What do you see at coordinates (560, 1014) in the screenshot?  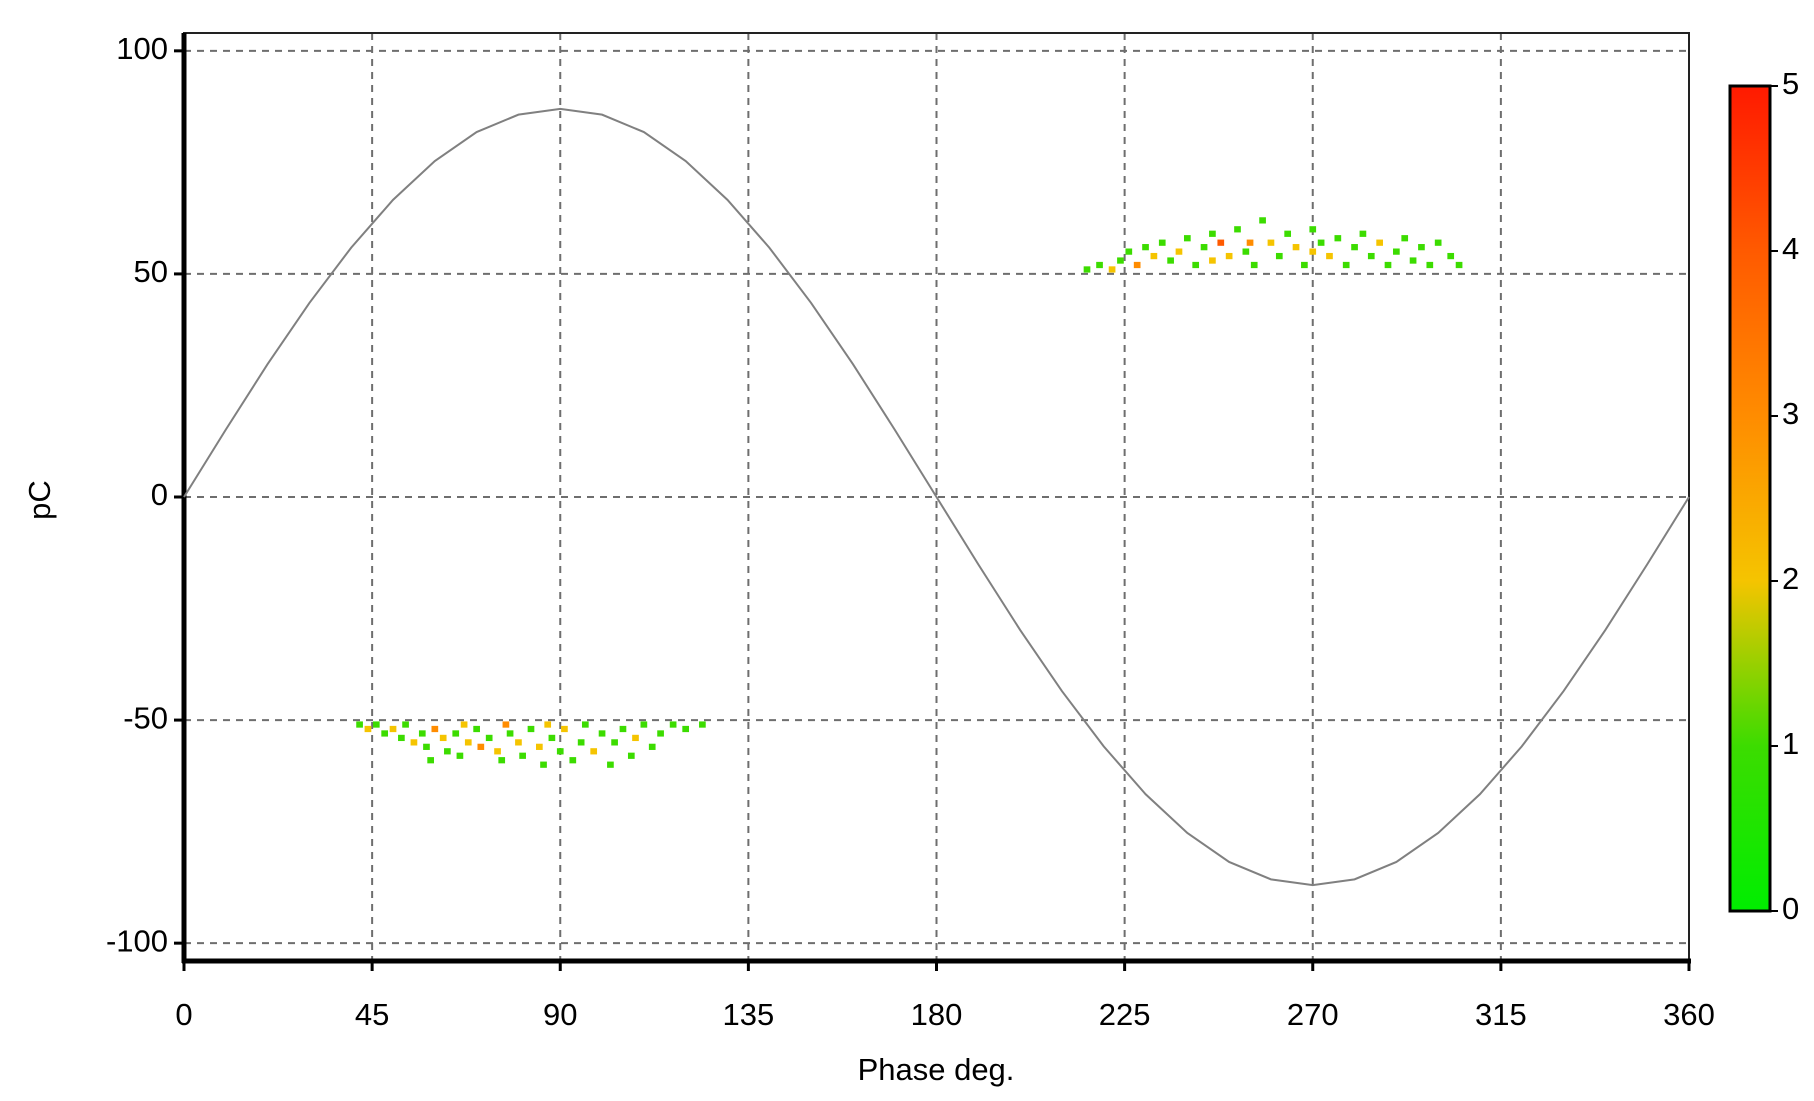 I see `x-tick-label: 90` at bounding box center [560, 1014].